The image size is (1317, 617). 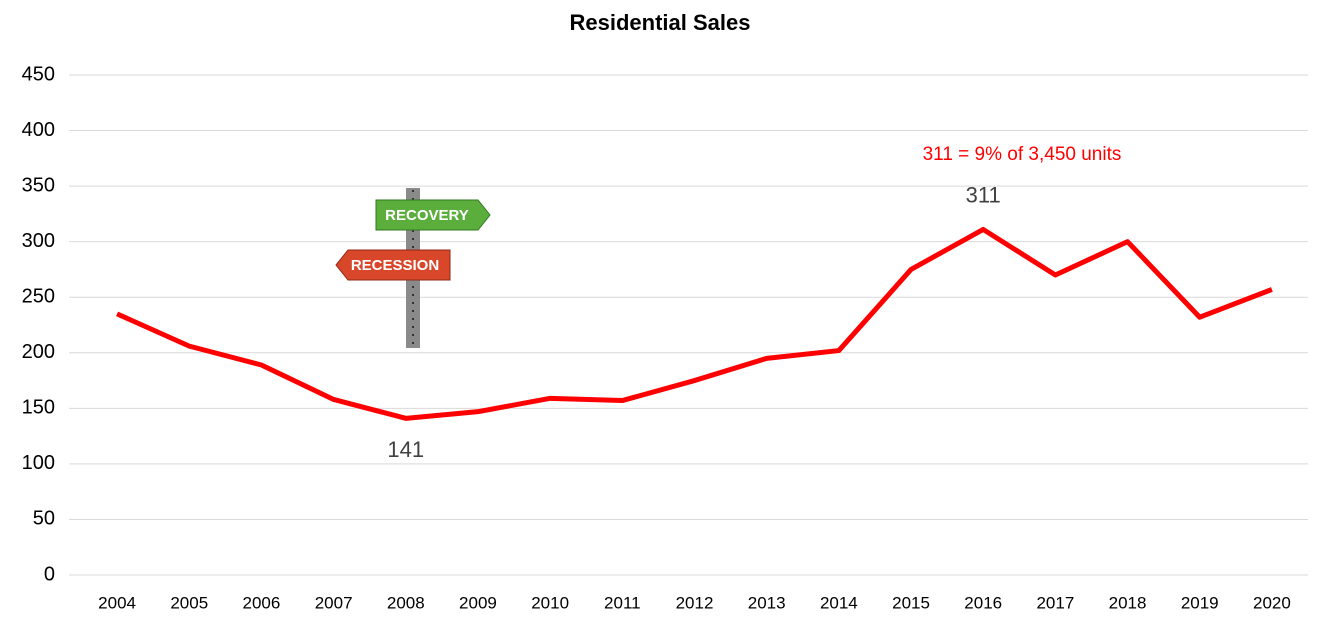 What do you see at coordinates (38, 408) in the screenshot?
I see `y-tick-label: 150` at bounding box center [38, 408].